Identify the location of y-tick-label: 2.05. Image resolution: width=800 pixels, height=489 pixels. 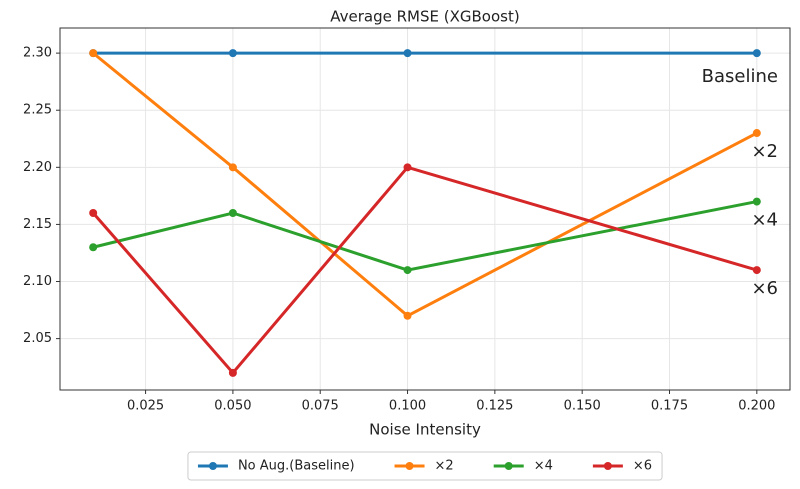
(37, 338).